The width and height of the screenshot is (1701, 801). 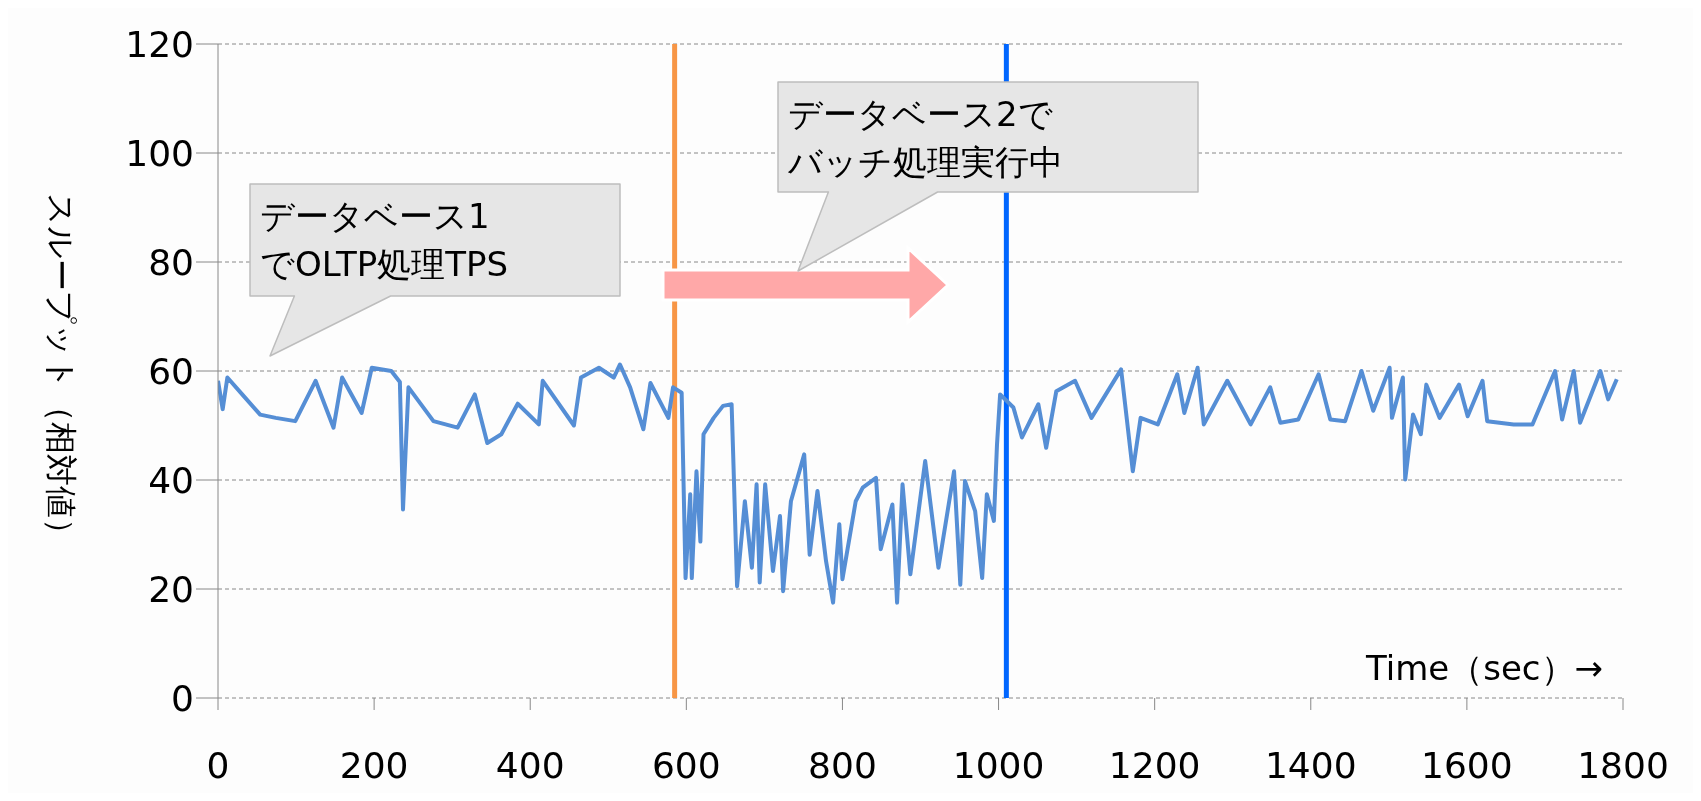 What do you see at coordinates (1154, 765) in the screenshot?
I see `x-tick-label: 1200` at bounding box center [1154, 765].